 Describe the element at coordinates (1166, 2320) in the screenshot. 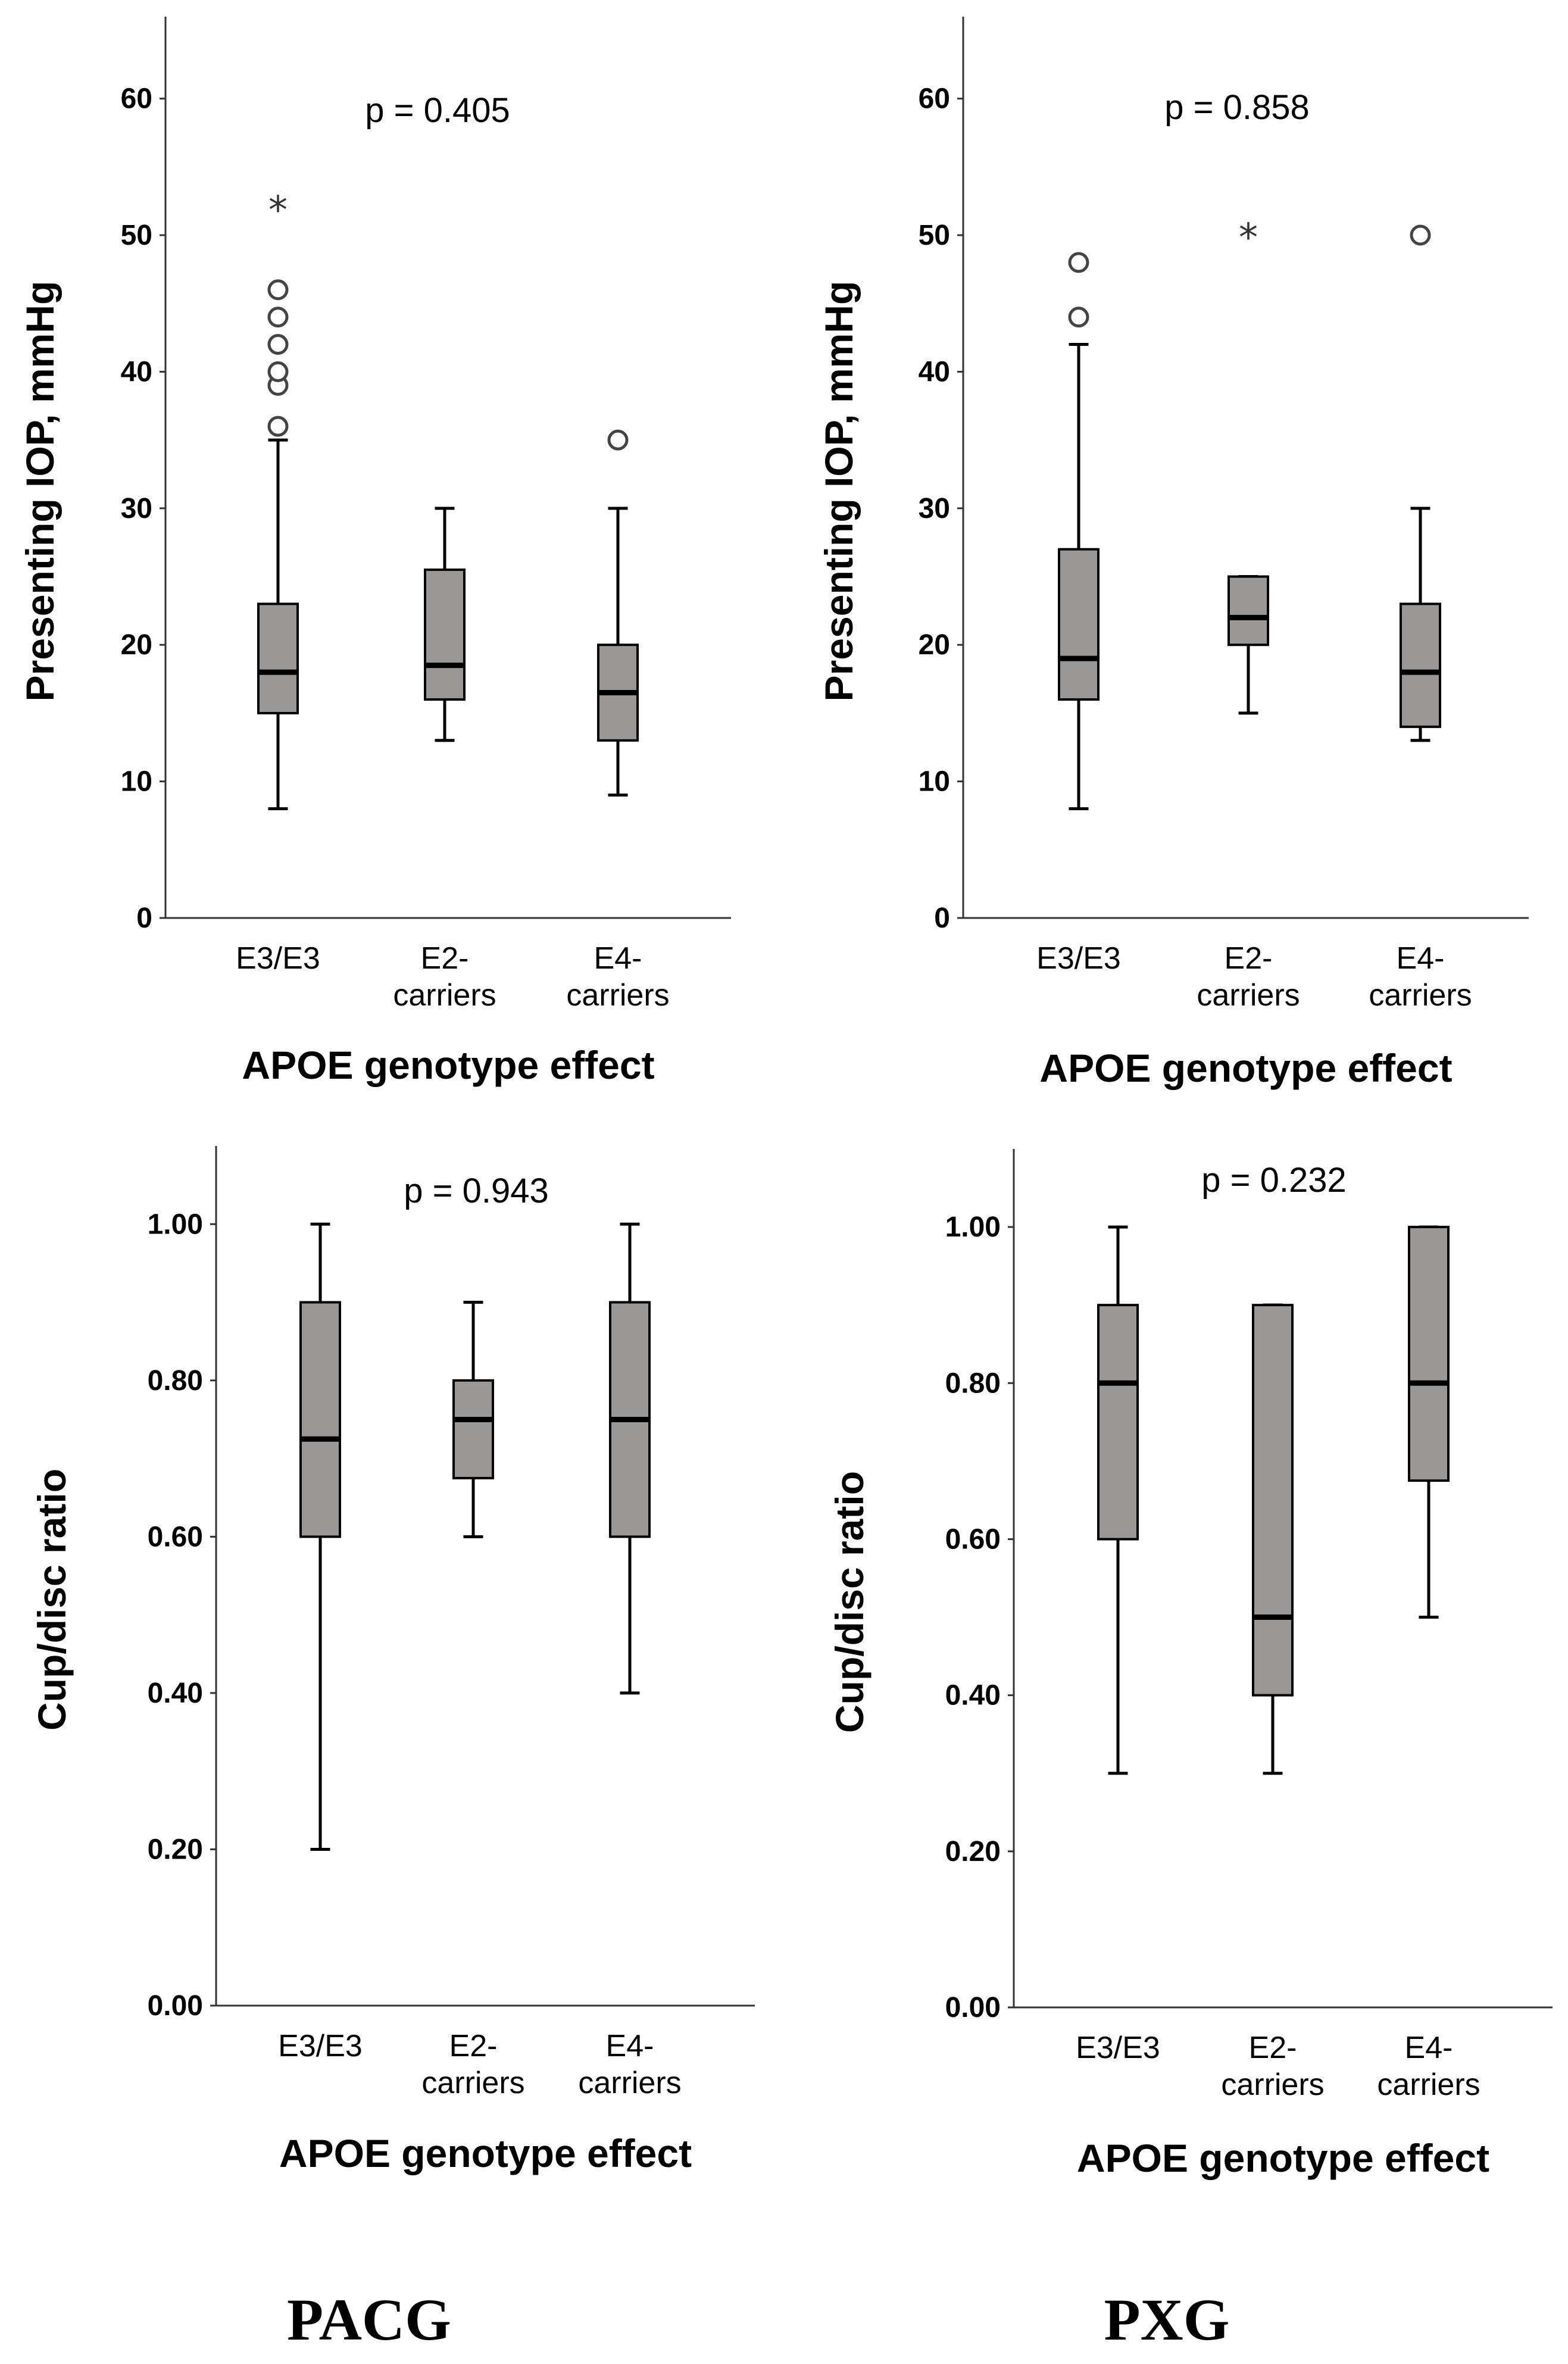

I see `group-label-right: PXG` at that location.